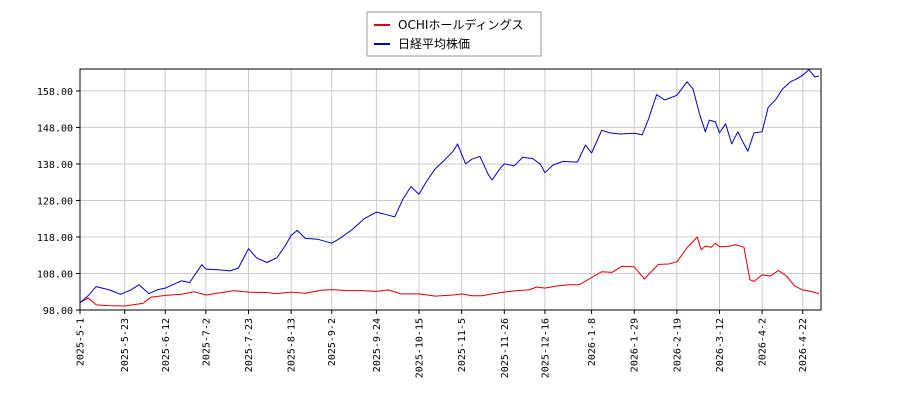  I want to click on x-tick-label: 2025-7-23, so click(249, 345).